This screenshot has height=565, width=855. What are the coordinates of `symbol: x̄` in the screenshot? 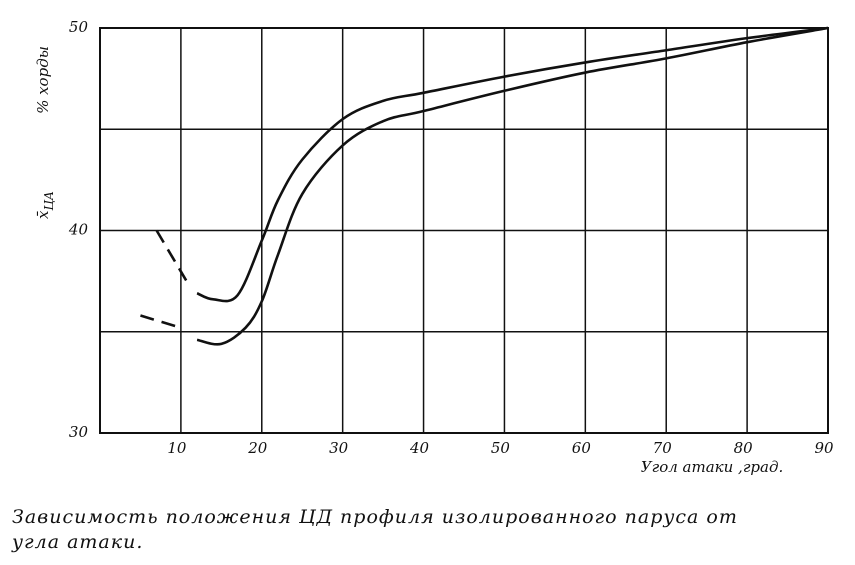 It's located at (43, 214).